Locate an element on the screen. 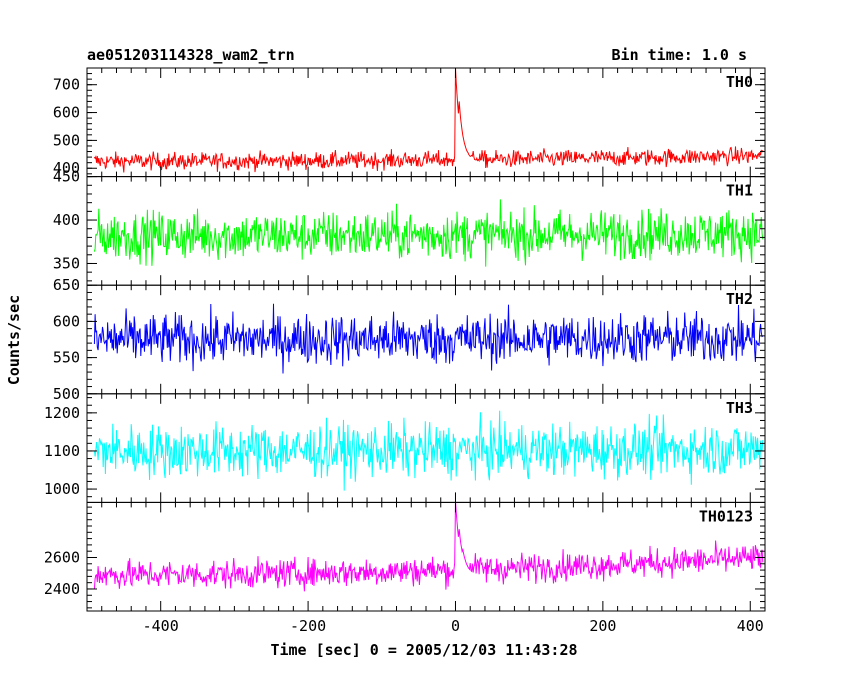 Image resolution: width=850 pixels, height=680 pixels. chart-title: ae051203114328_wam2_trn is located at coordinates (191, 55).